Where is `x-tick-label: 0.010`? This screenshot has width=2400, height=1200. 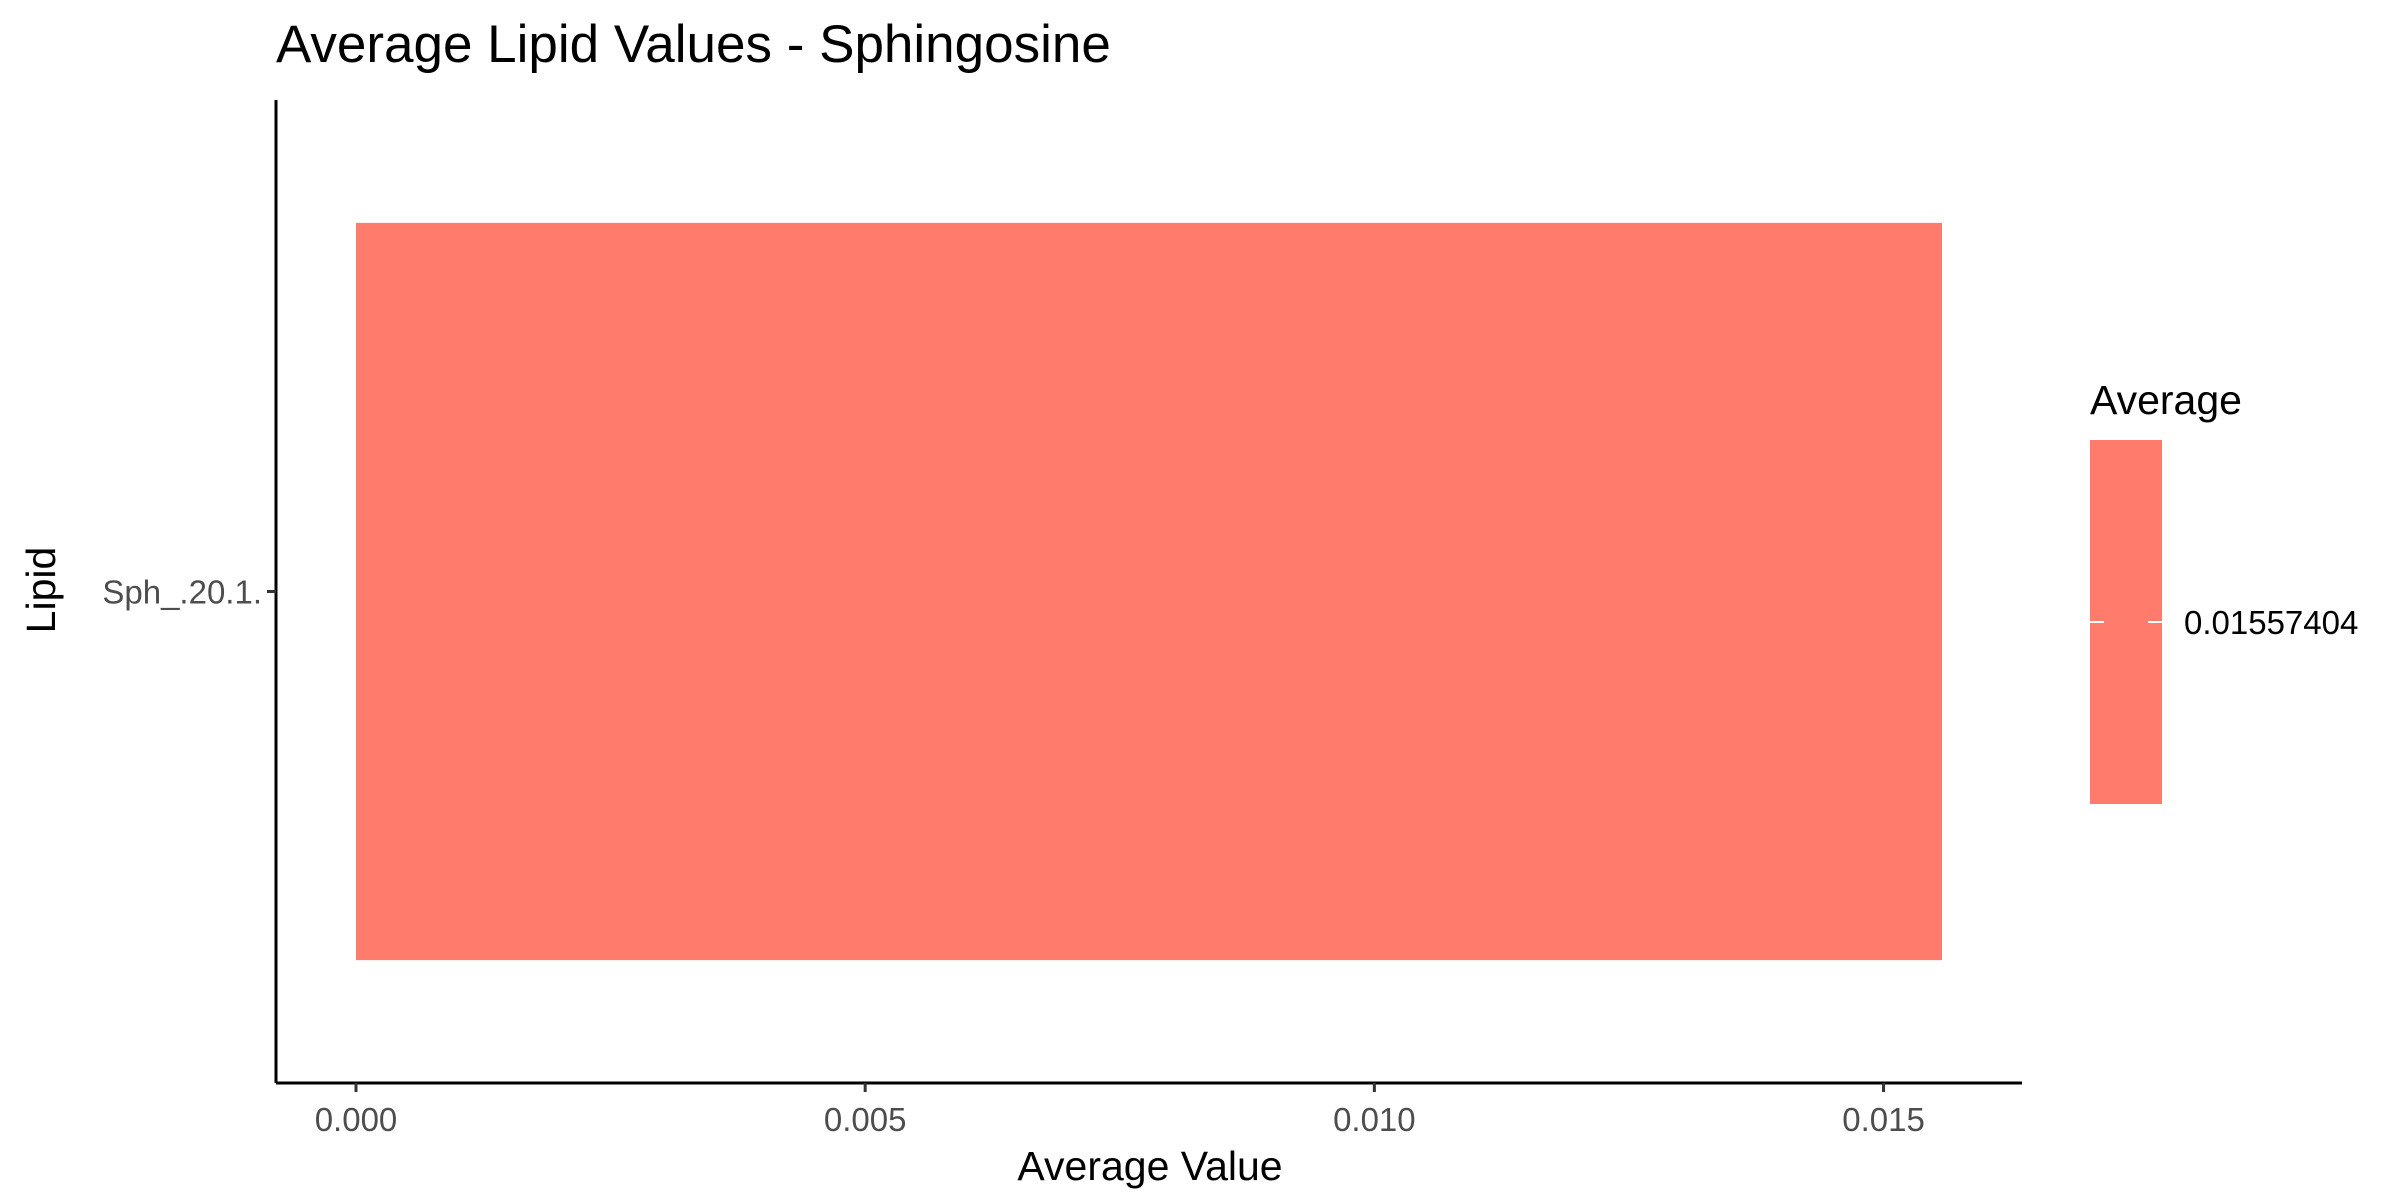 x-tick-label: 0.010 is located at coordinates (1374, 1119).